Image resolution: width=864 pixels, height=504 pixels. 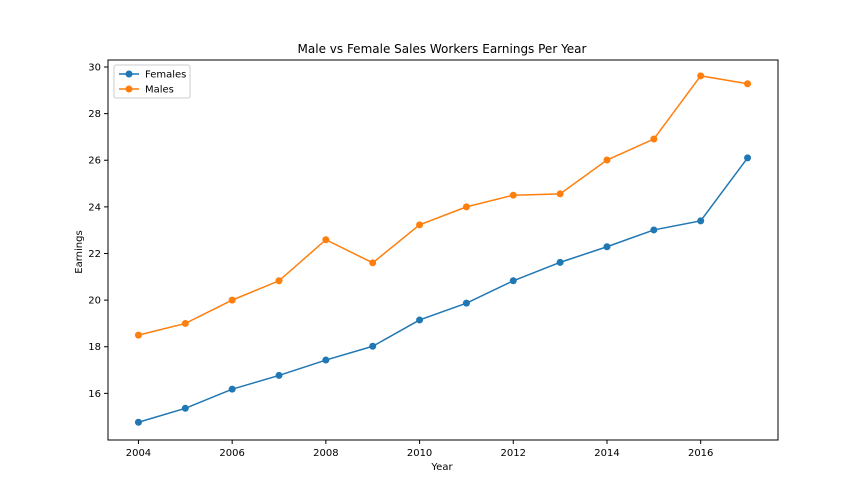 I want to click on x-tick-label: 2008, so click(x=325, y=453).